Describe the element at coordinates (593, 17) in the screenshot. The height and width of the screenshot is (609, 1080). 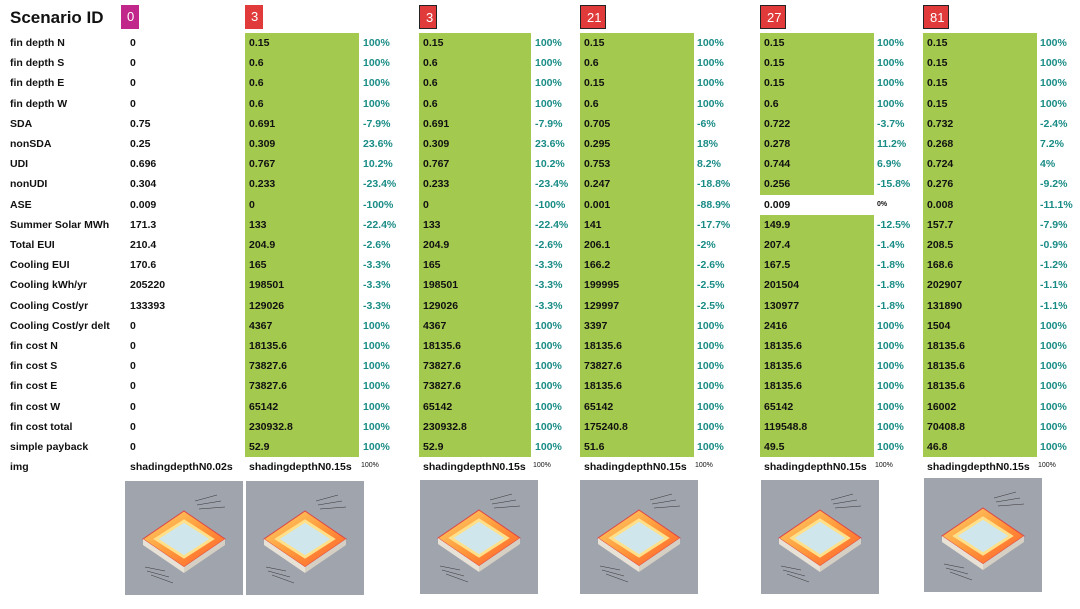
I see `scenario-badge: 21` at that location.